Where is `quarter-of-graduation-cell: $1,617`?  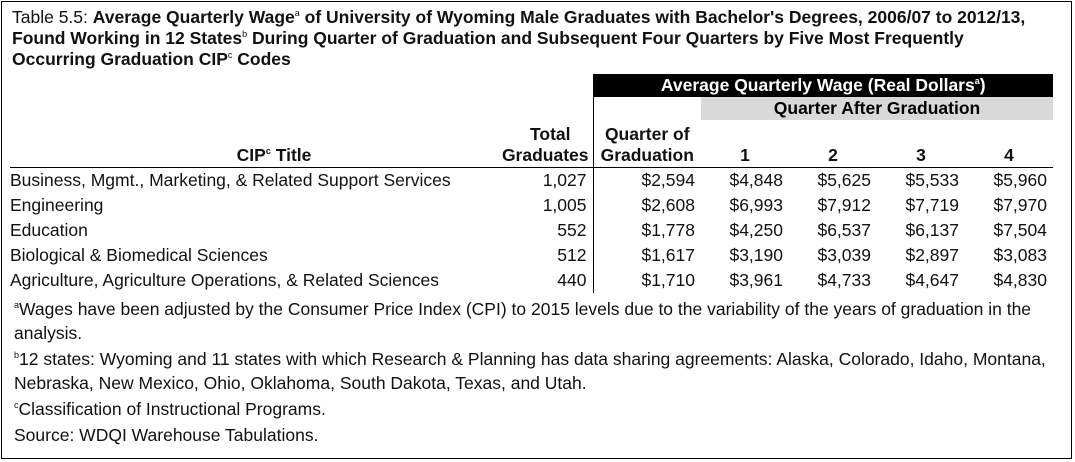 quarter-of-graduation-cell: $1,617 is located at coordinates (668, 255).